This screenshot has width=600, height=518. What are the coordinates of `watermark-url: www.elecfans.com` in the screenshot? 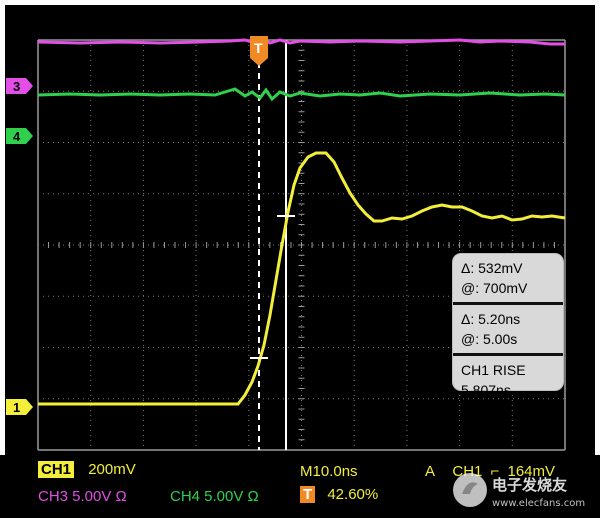 It's located at (538, 503).